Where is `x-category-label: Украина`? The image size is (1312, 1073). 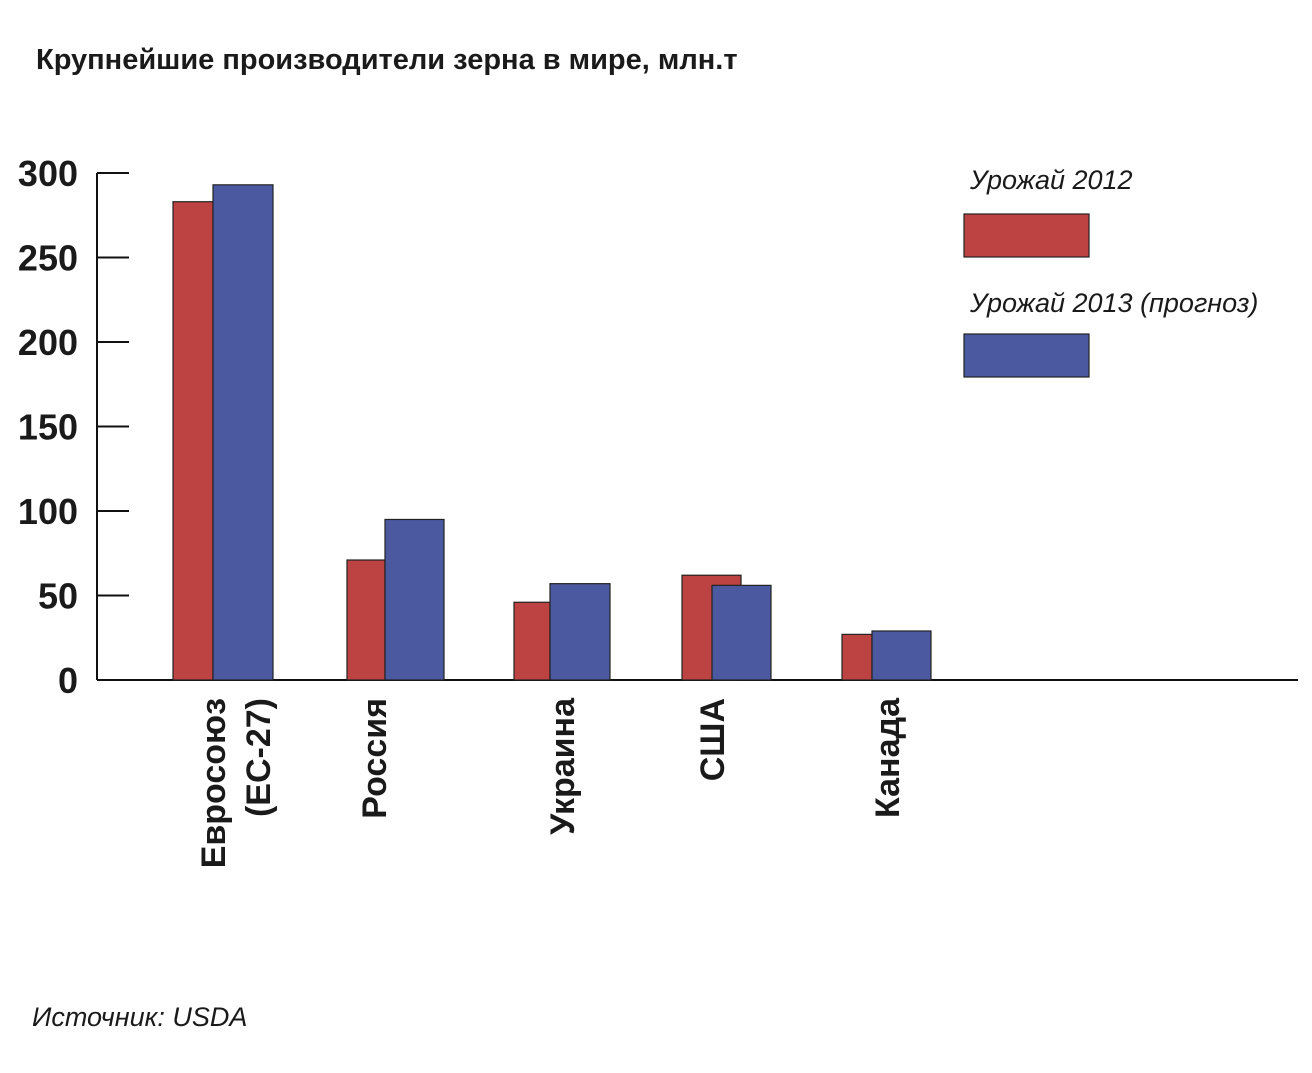 x-category-label: Украина is located at coordinates (563, 766).